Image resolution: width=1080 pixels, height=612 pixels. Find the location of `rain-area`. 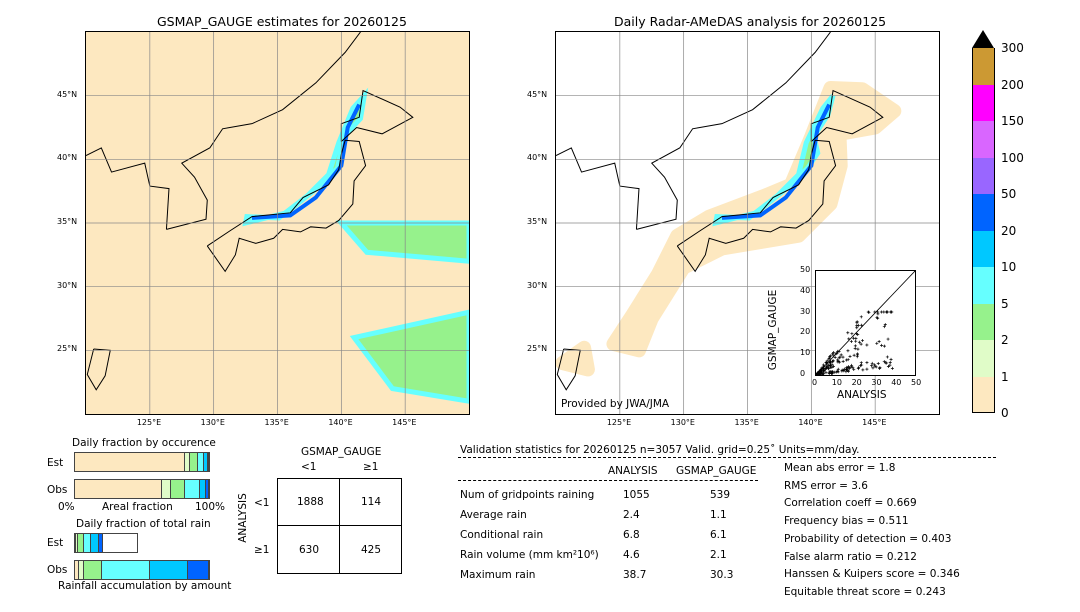

rain-area is located at coordinates (754, 219).